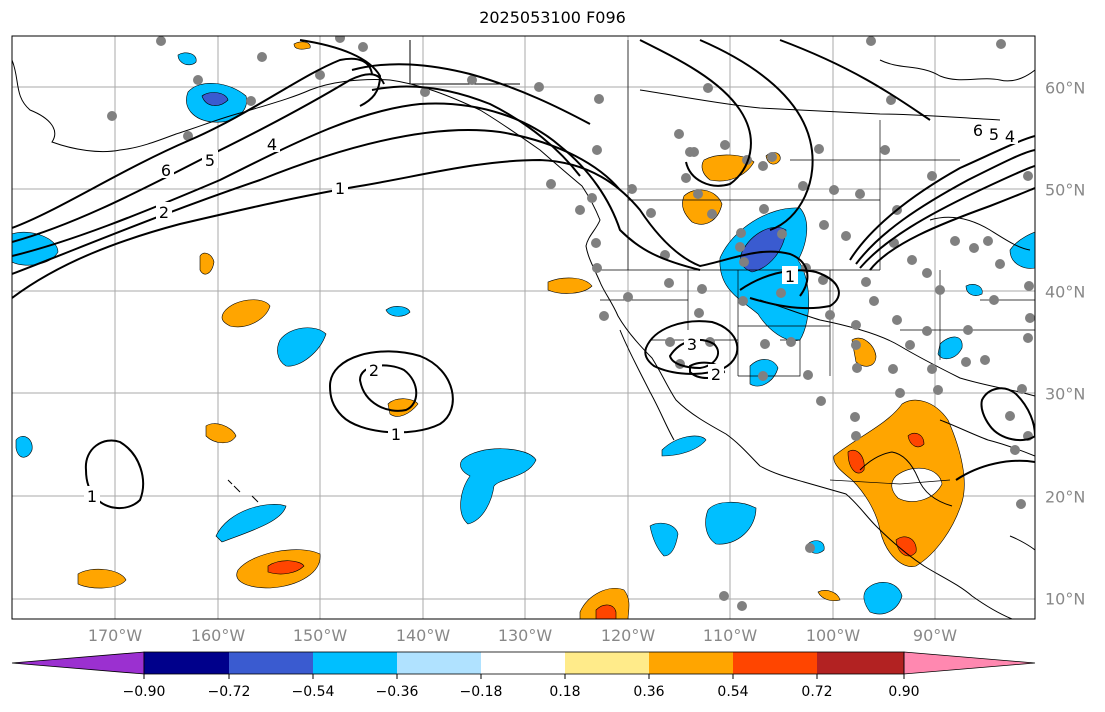 The height and width of the screenshot is (712, 1105). What do you see at coordinates (628, 635) in the screenshot?
I see `lon-tick-label: 120°W` at bounding box center [628, 635].